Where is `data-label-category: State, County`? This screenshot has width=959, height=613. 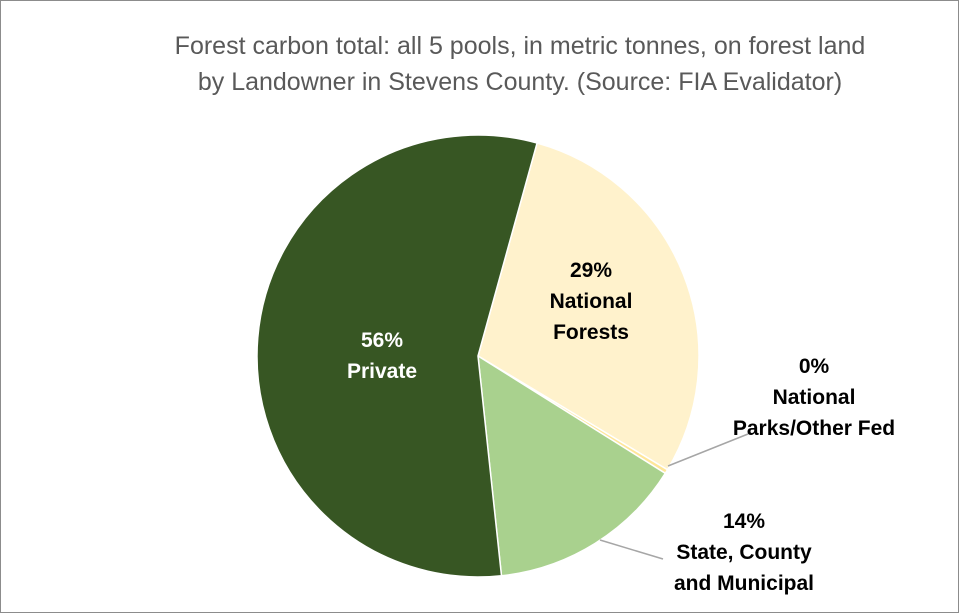 data-label-category: State, County is located at coordinates (744, 552).